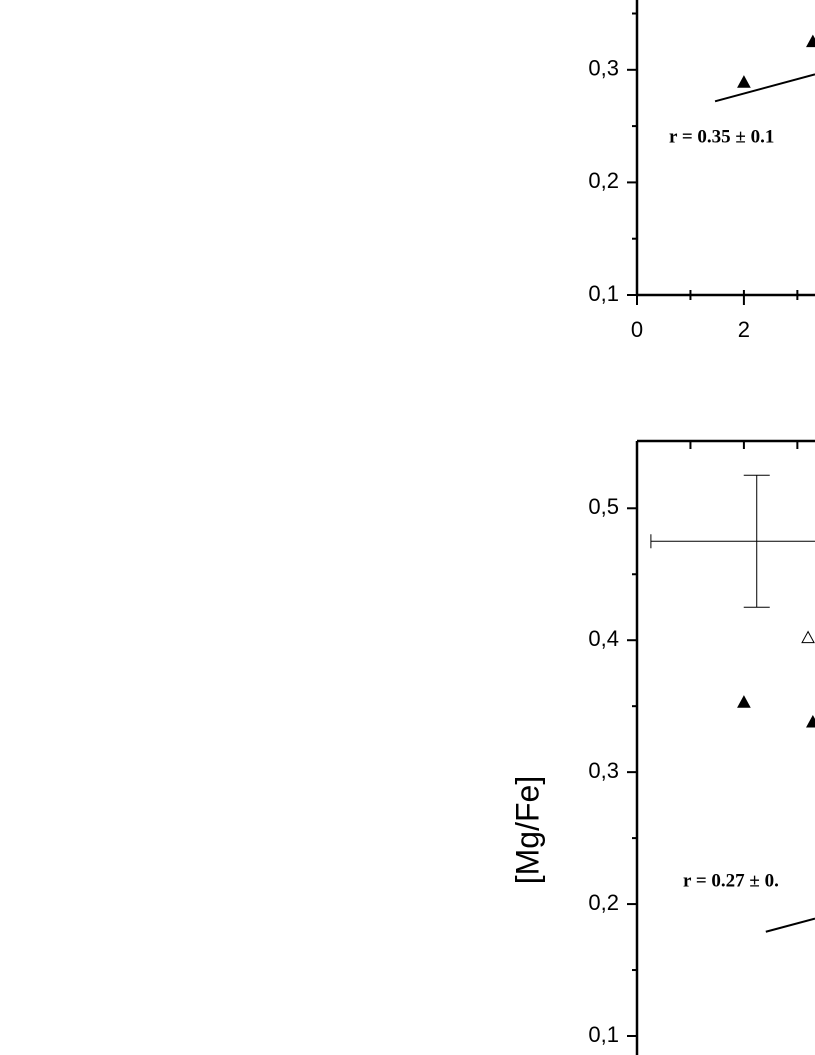 Image resolution: width=815 pixels, height=1055 pixels. What do you see at coordinates (744, 329) in the screenshot?
I see `x-tick-label: 2` at bounding box center [744, 329].